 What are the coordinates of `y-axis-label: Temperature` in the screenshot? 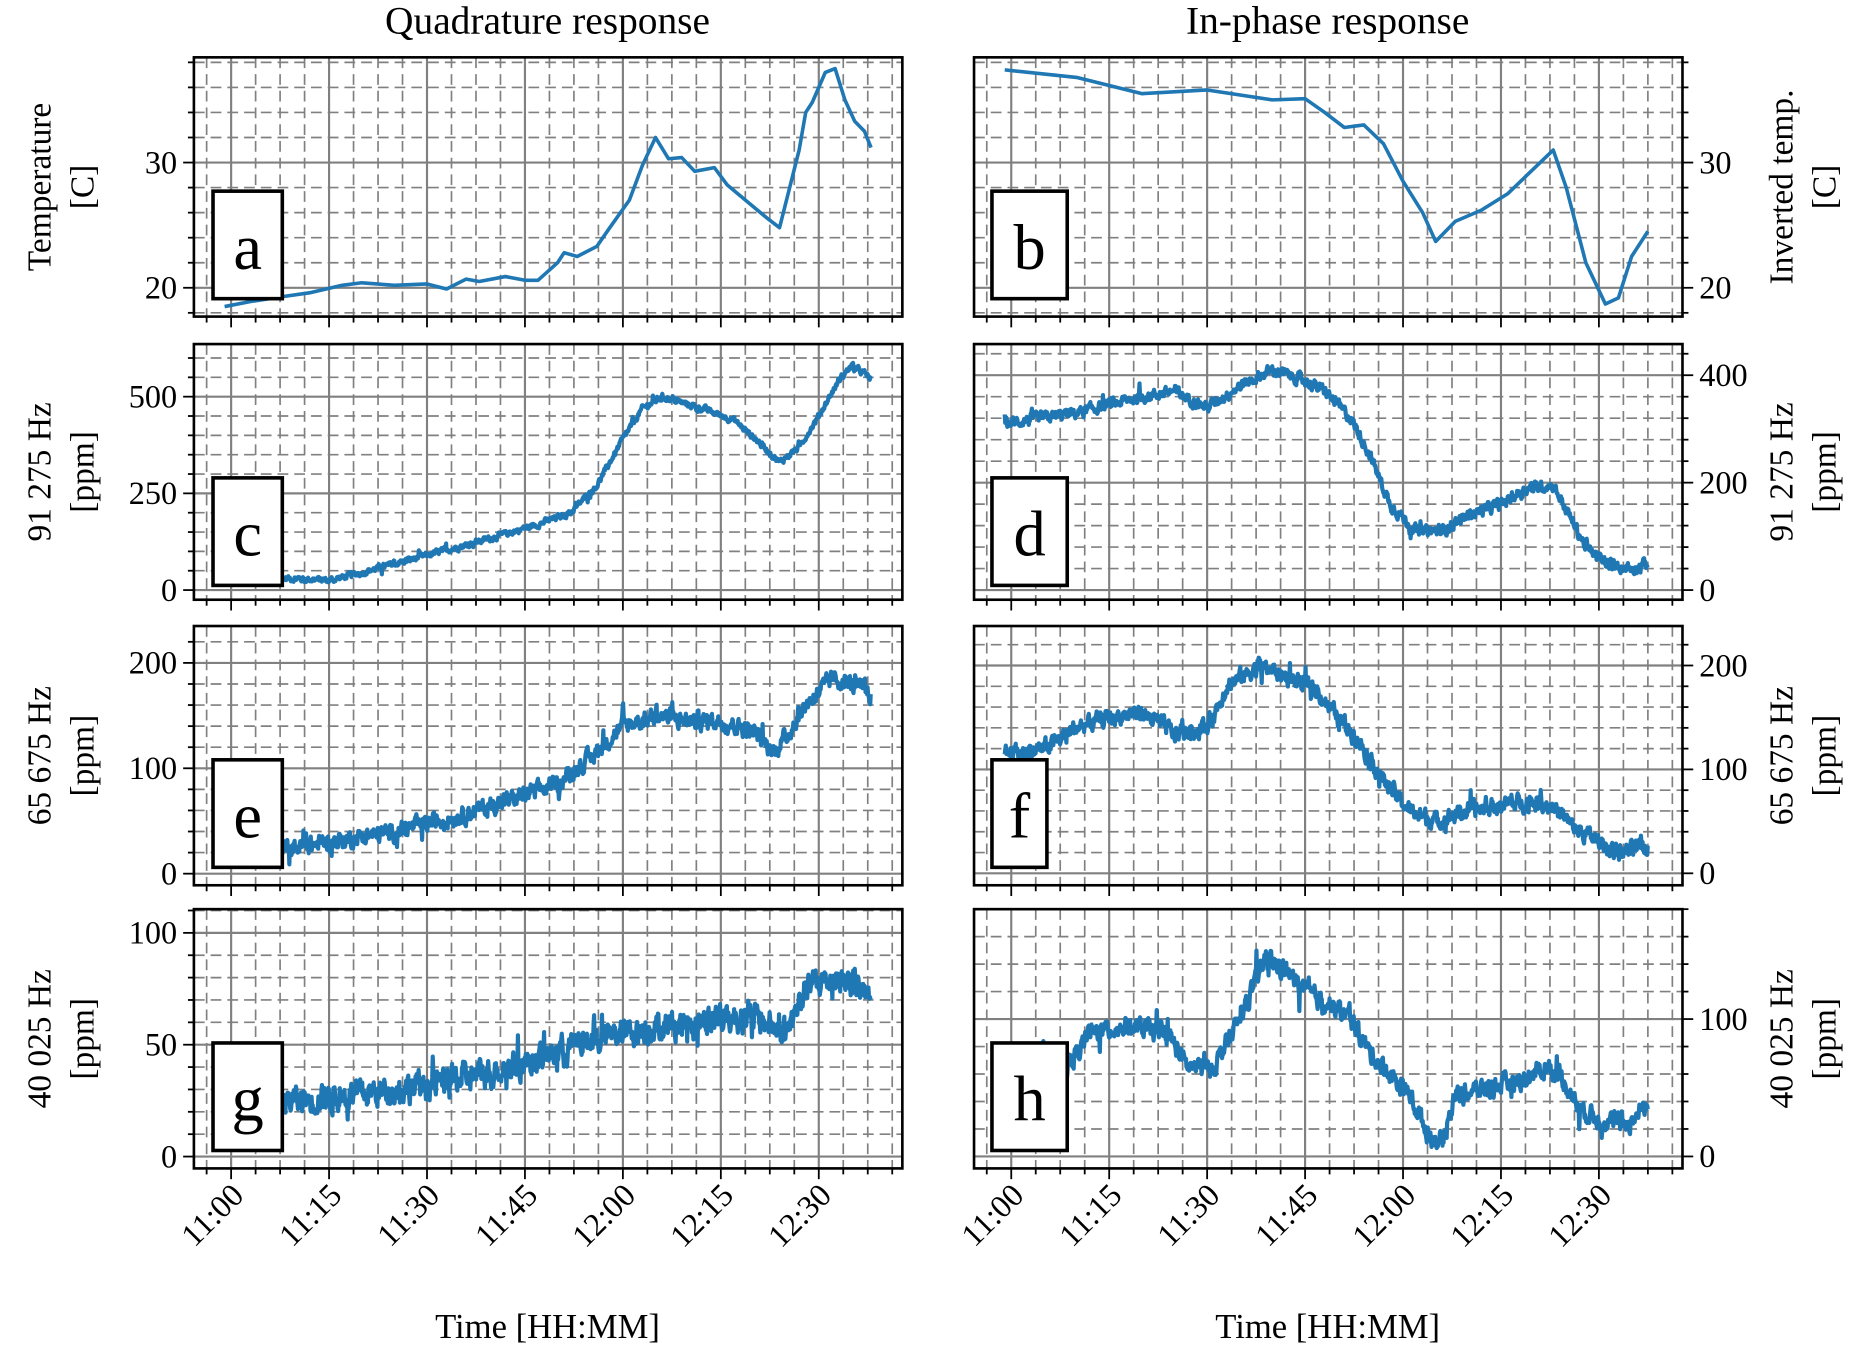 It's located at (40, 187).